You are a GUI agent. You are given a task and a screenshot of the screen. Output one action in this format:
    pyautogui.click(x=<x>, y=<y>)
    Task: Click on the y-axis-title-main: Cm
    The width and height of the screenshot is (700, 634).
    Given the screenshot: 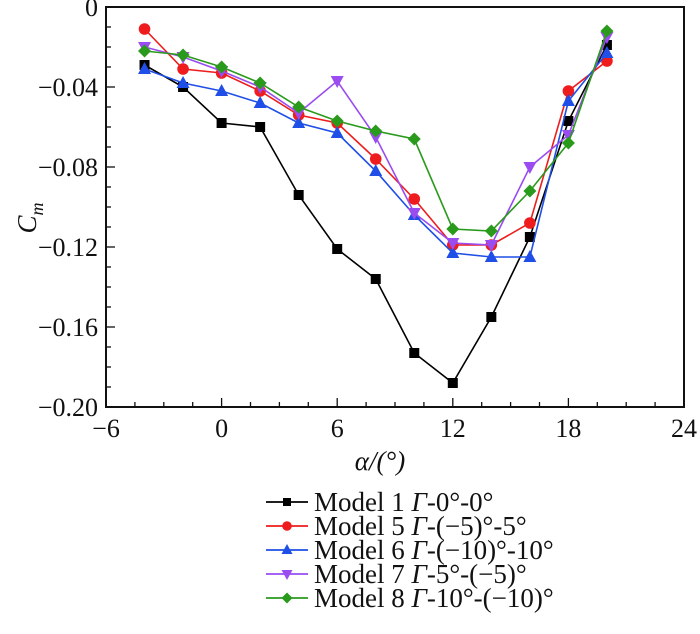 What is the action you would take?
    pyautogui.click(x=29, y=217)
    